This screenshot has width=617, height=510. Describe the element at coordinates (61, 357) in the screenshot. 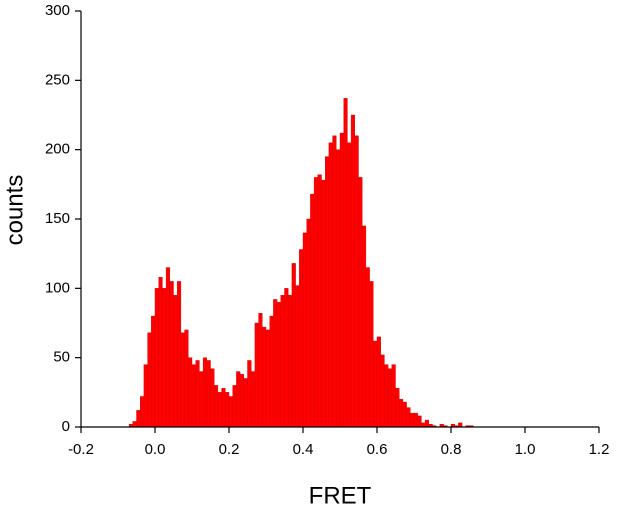

I see `y-tick-label: 50` at that location.